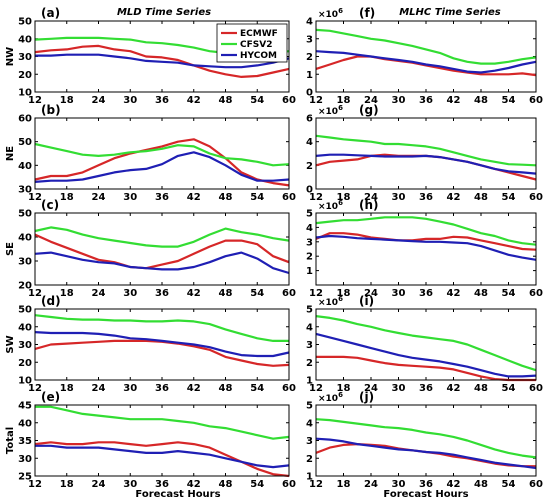  What do you see at coordinates (366, 301) in the screenshot?
I see `panel-label: (i)` at bounding box center [366, 301].